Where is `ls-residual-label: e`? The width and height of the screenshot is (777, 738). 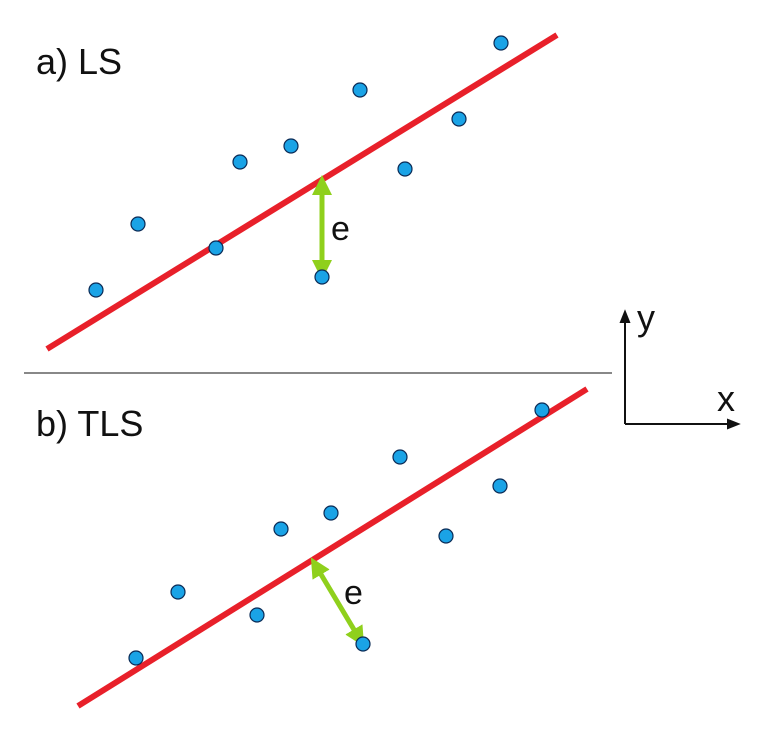
ls-residual-label: e is located at coordinates (340, 229).